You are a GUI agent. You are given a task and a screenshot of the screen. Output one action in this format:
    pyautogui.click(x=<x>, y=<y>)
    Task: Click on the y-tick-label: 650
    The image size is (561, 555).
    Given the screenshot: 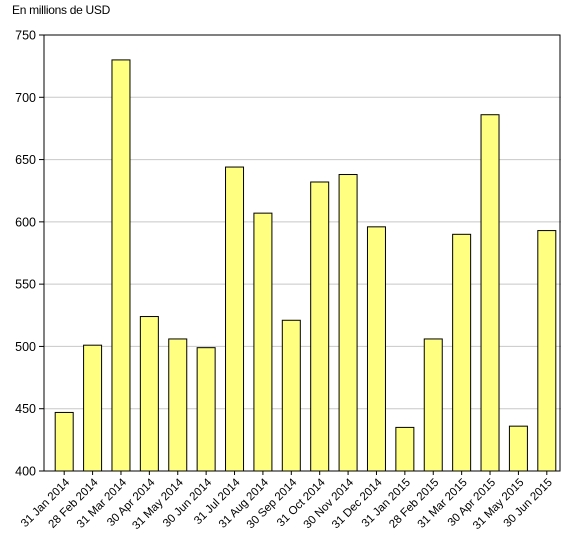 What is the action you would take?
    pyautogui.click(x=25, y=160)
    